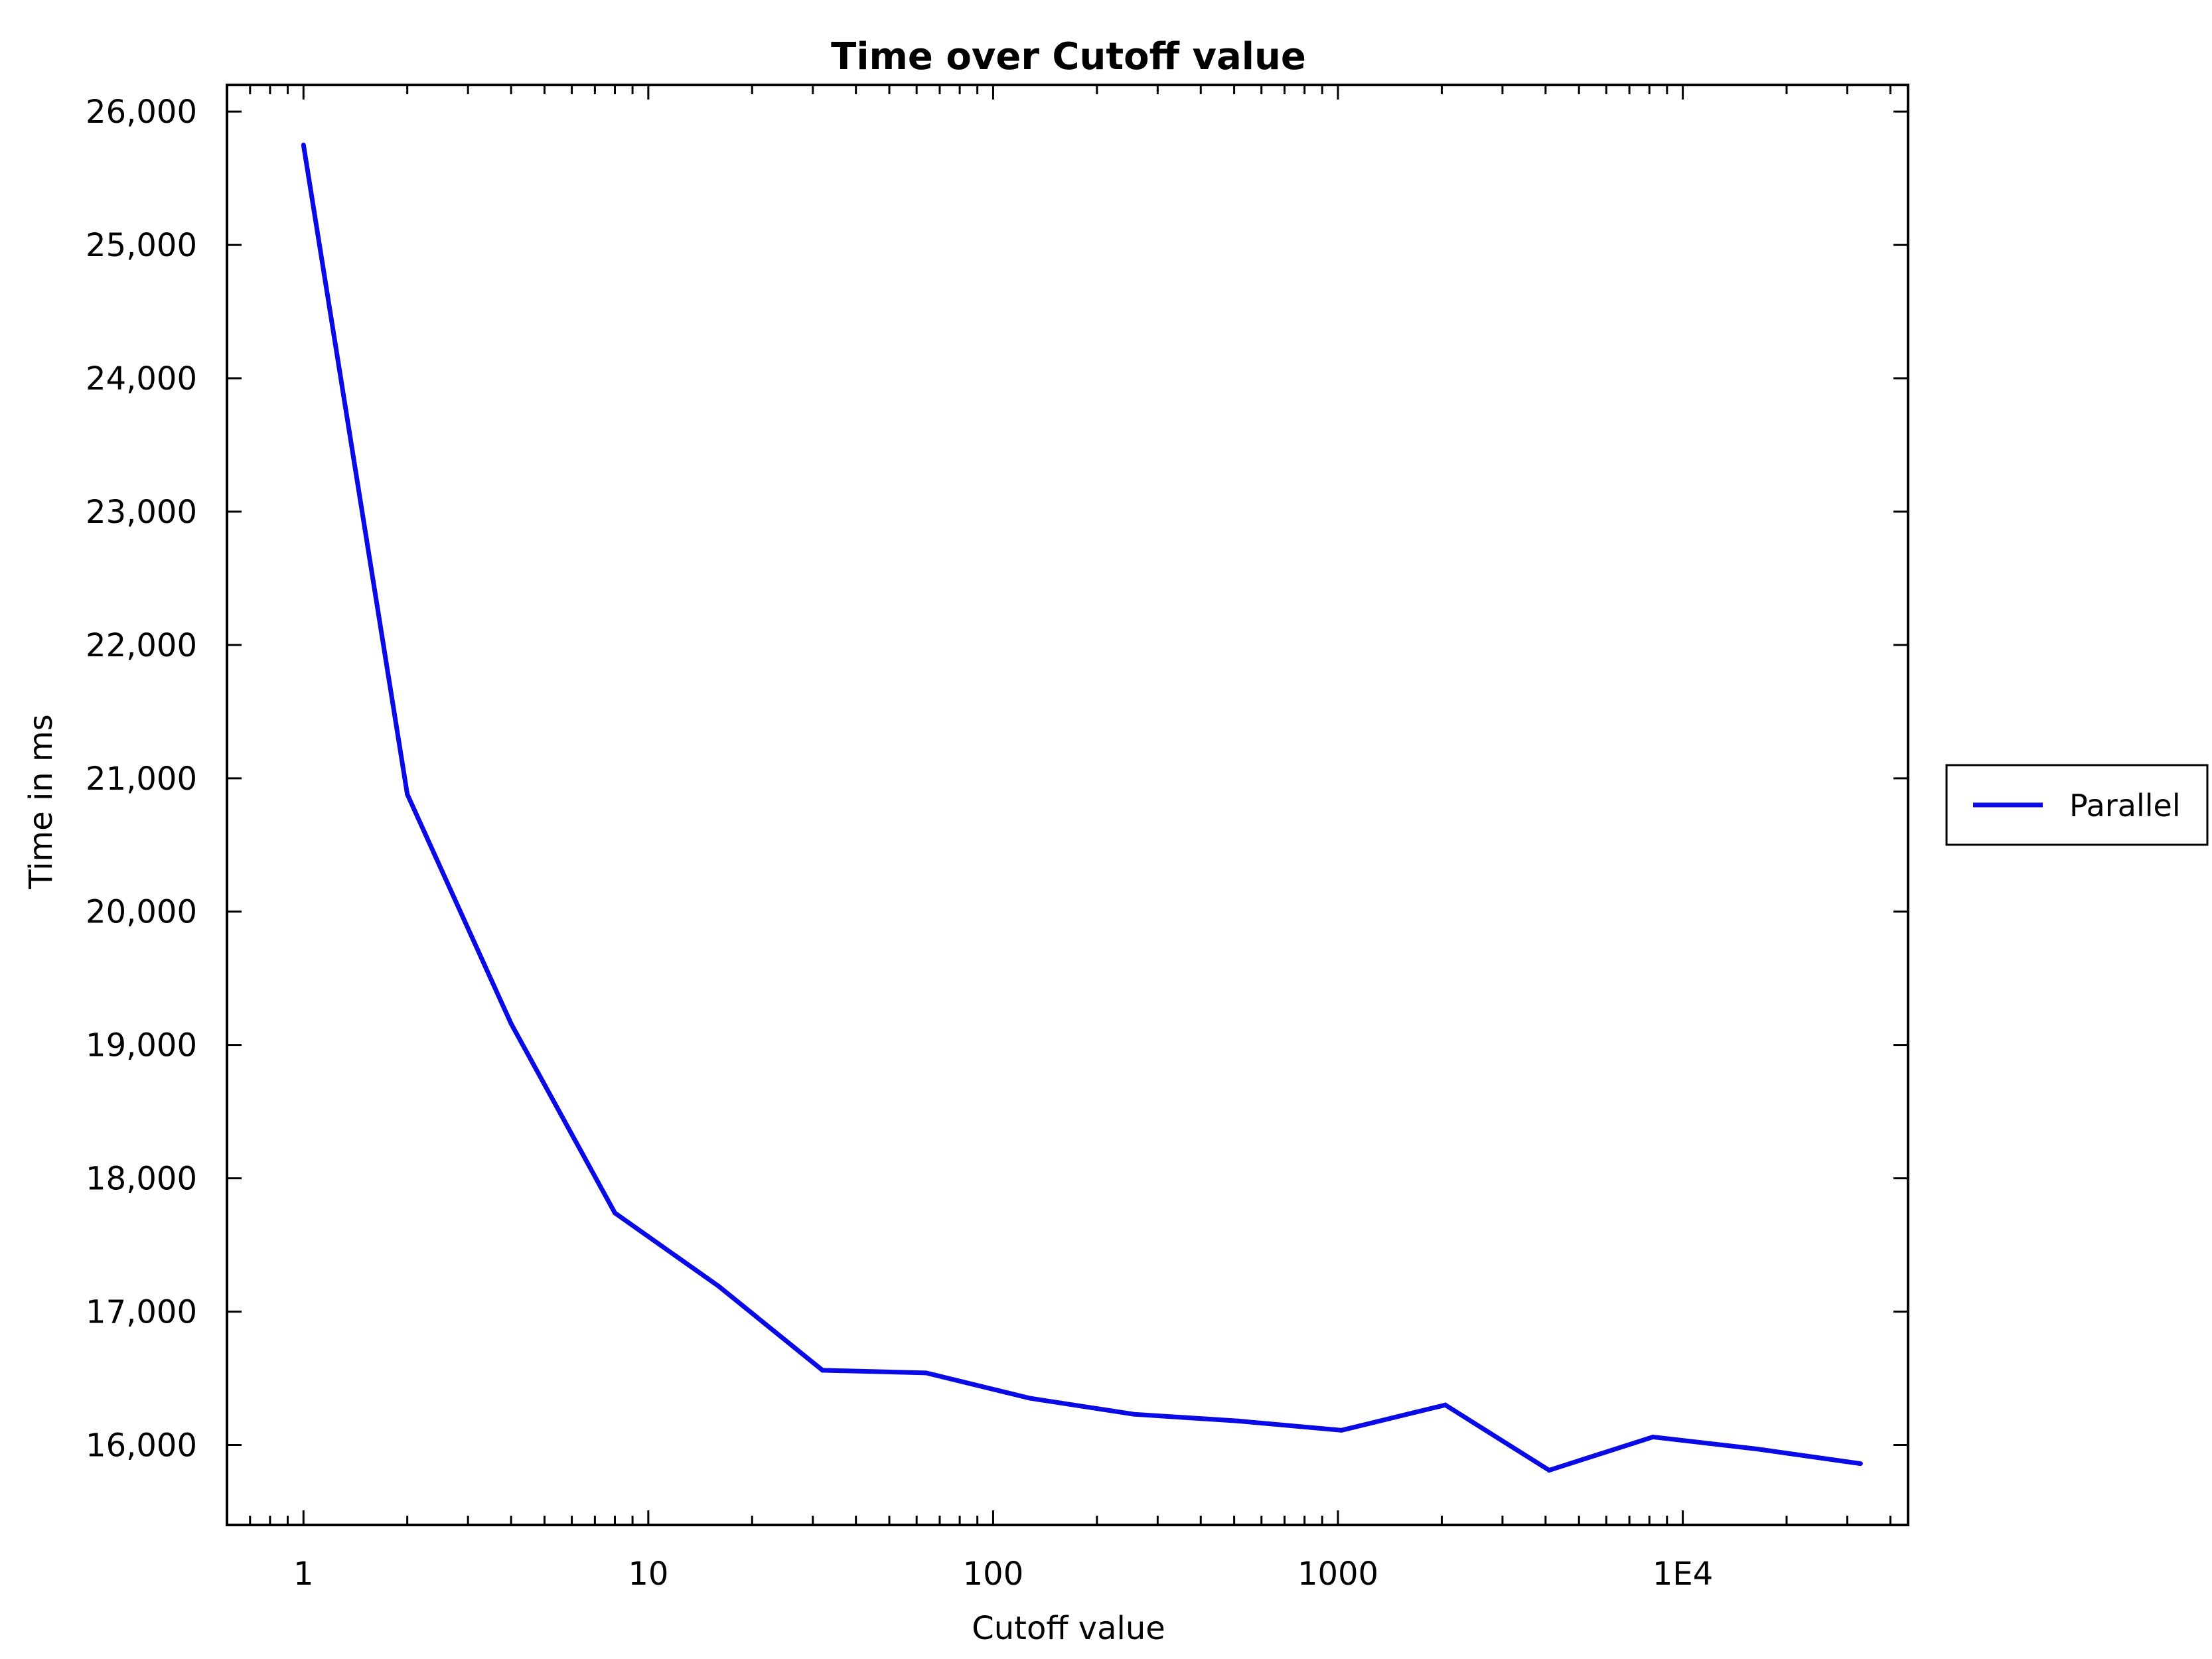 This screenshot has height=1659, width=2212. Describe the element at coordinates (2125, 806) in the screenshot. I see `legend-label: Parallel` at that location.